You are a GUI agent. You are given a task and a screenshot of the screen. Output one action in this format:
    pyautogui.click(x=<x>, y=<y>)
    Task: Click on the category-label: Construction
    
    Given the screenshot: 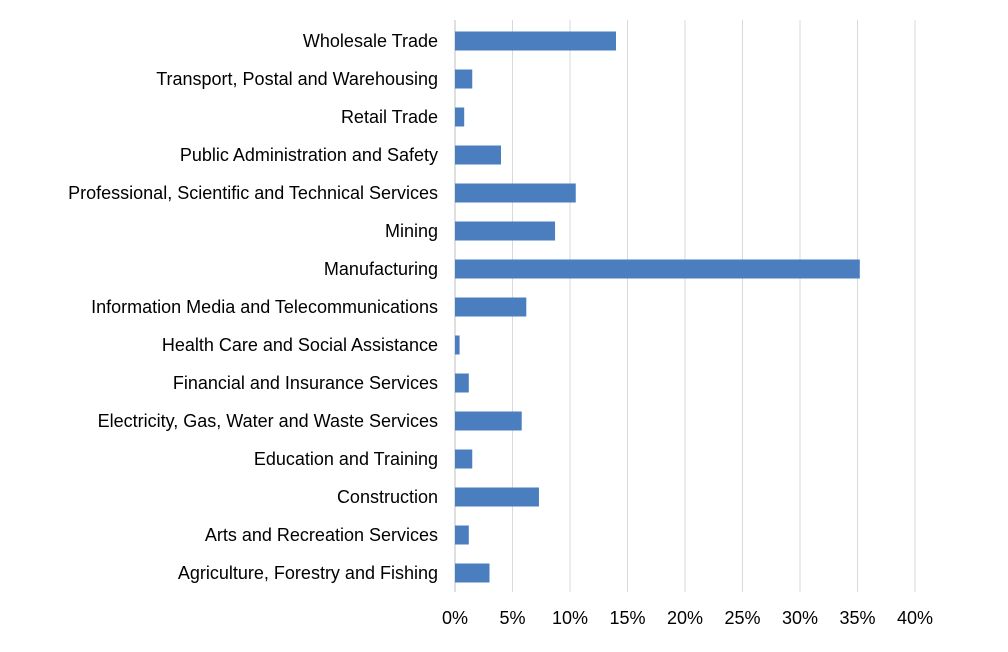 What is the action you would take?
    pyautogui.click(x=387, y=497)
    